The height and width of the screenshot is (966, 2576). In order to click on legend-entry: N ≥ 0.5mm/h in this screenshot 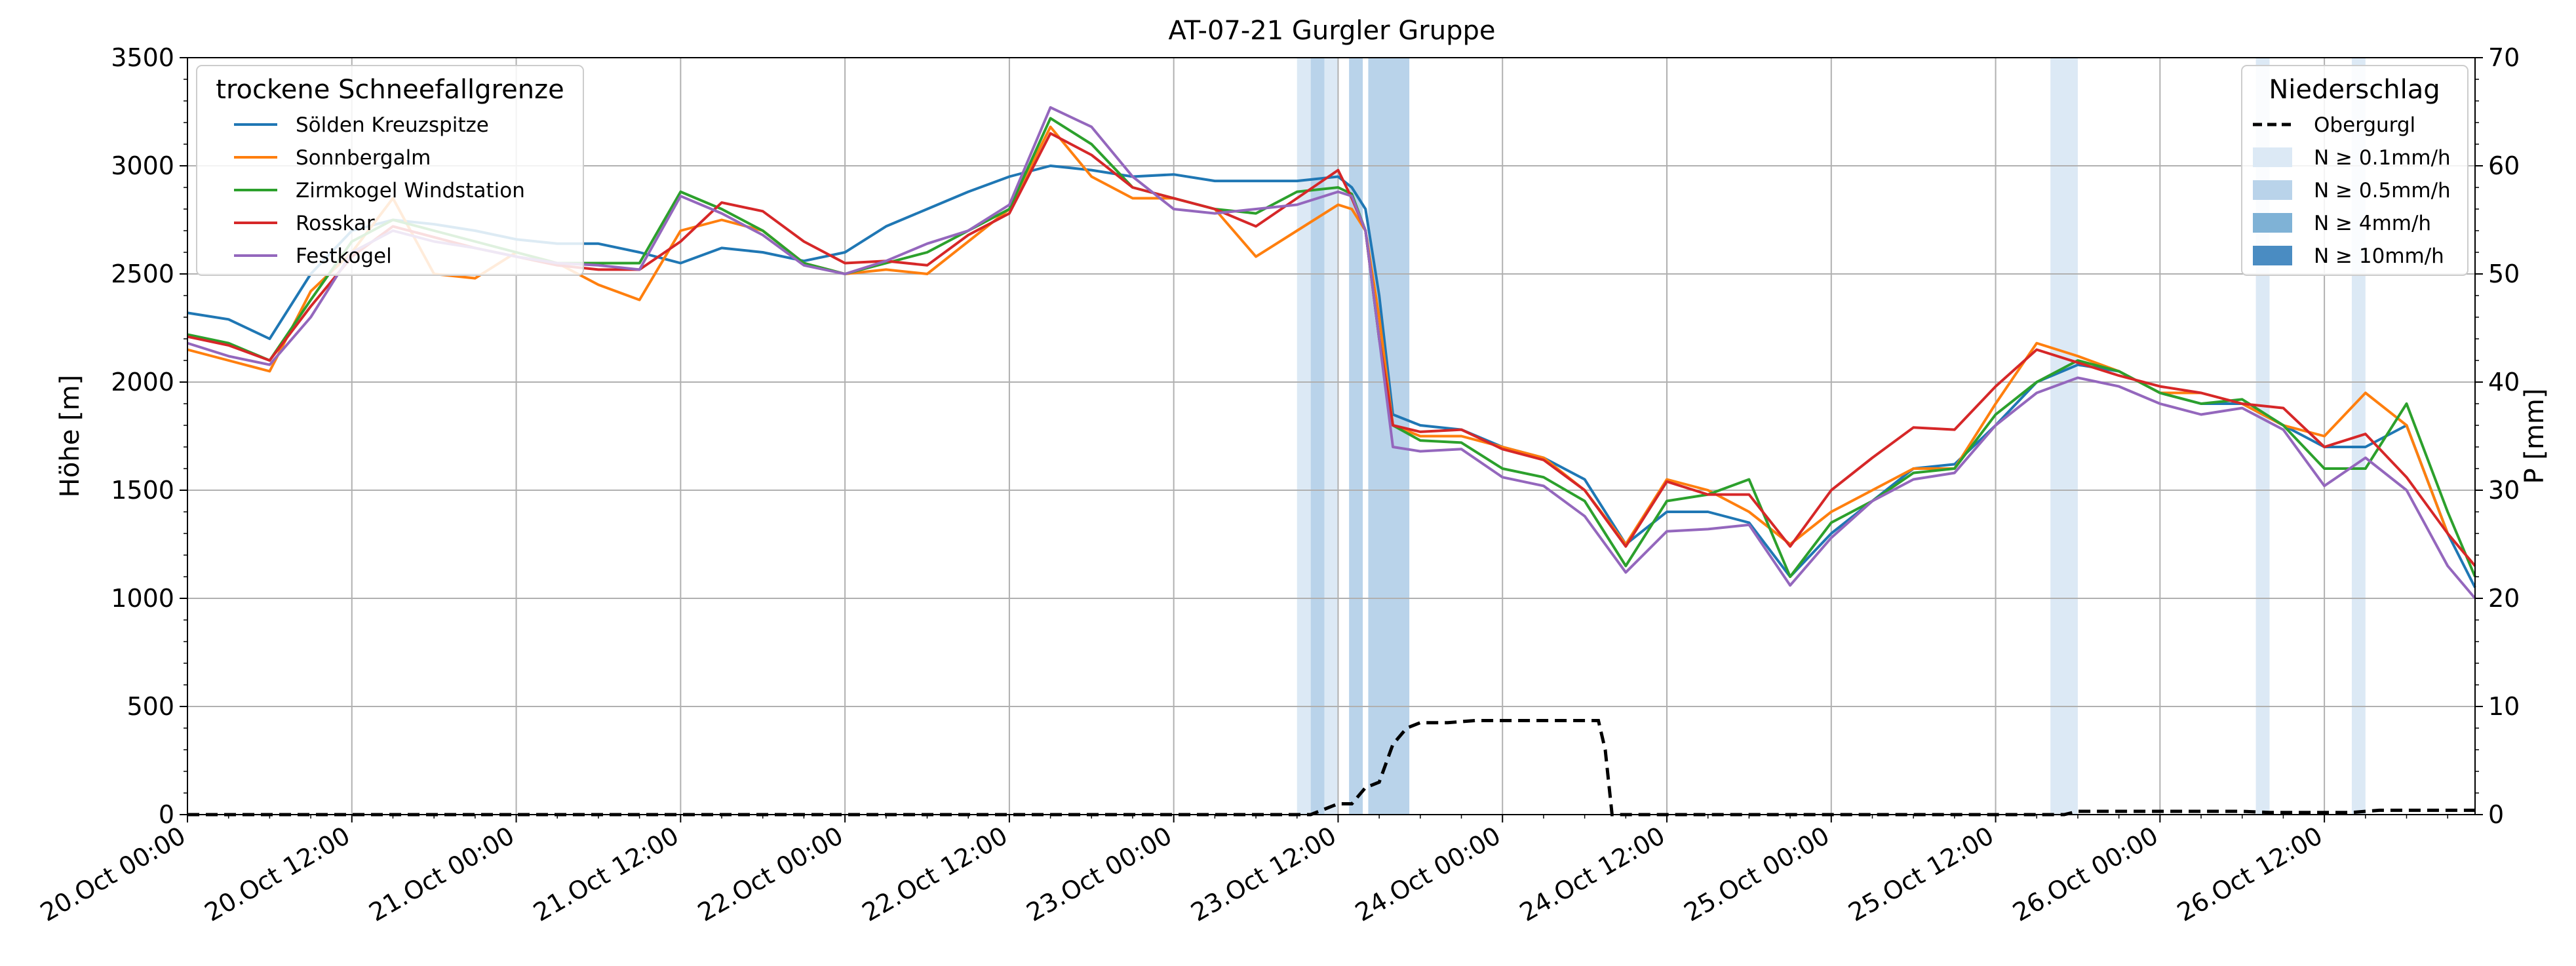, I will do `click(2382, 191)`.